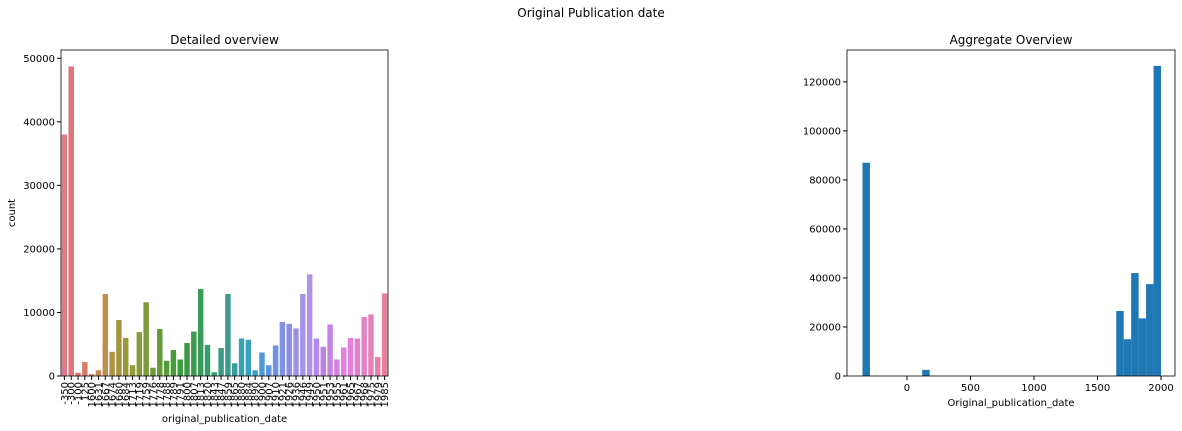 This screenshot has height=431, width=1182. What do you see at coordinates (262, 394) in the screenshot?
I see `x-tick-label: 1900` at bounding box center [262, 394].